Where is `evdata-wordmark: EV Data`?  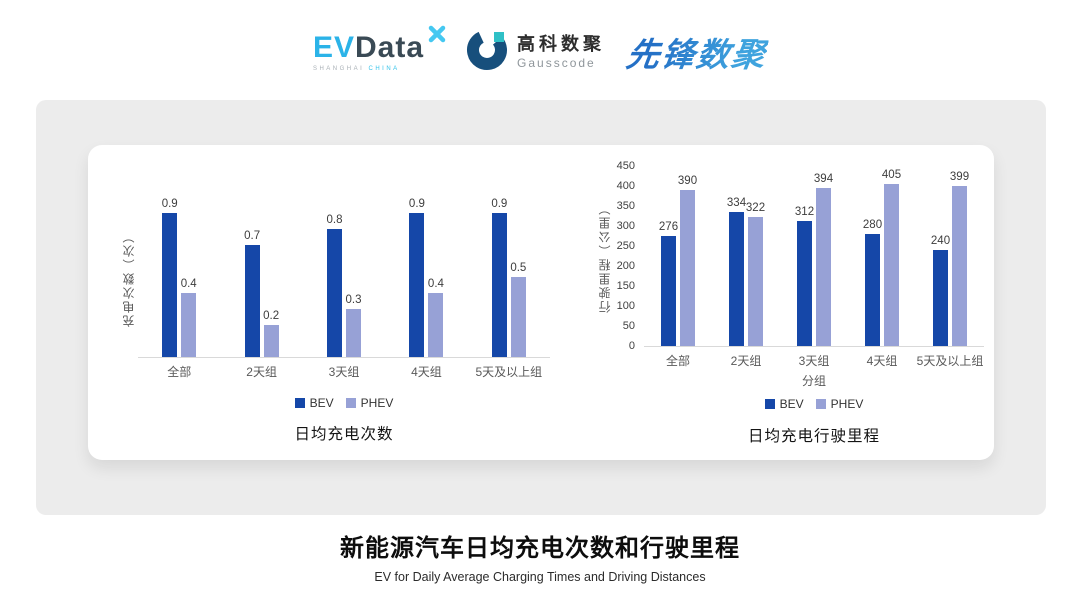
evdata-wordmark: EV Data is located at coordinates (379, 44).